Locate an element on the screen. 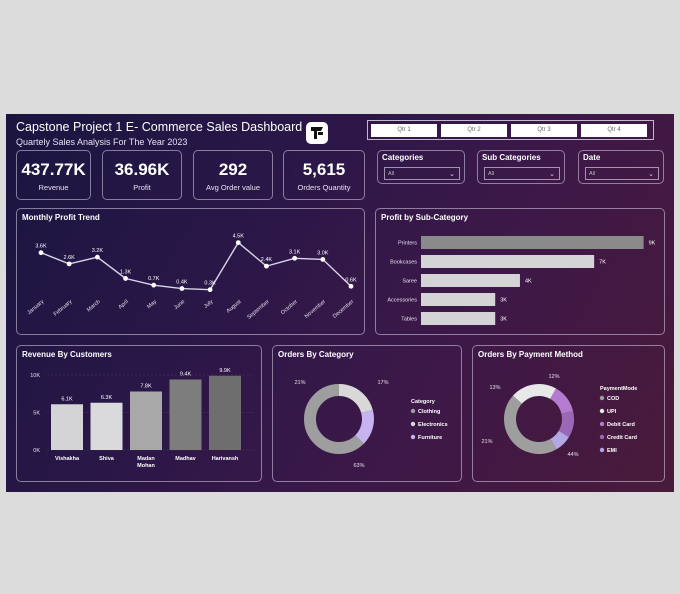  subcategory-data-label: 9K is located at coordinates (652, 244).